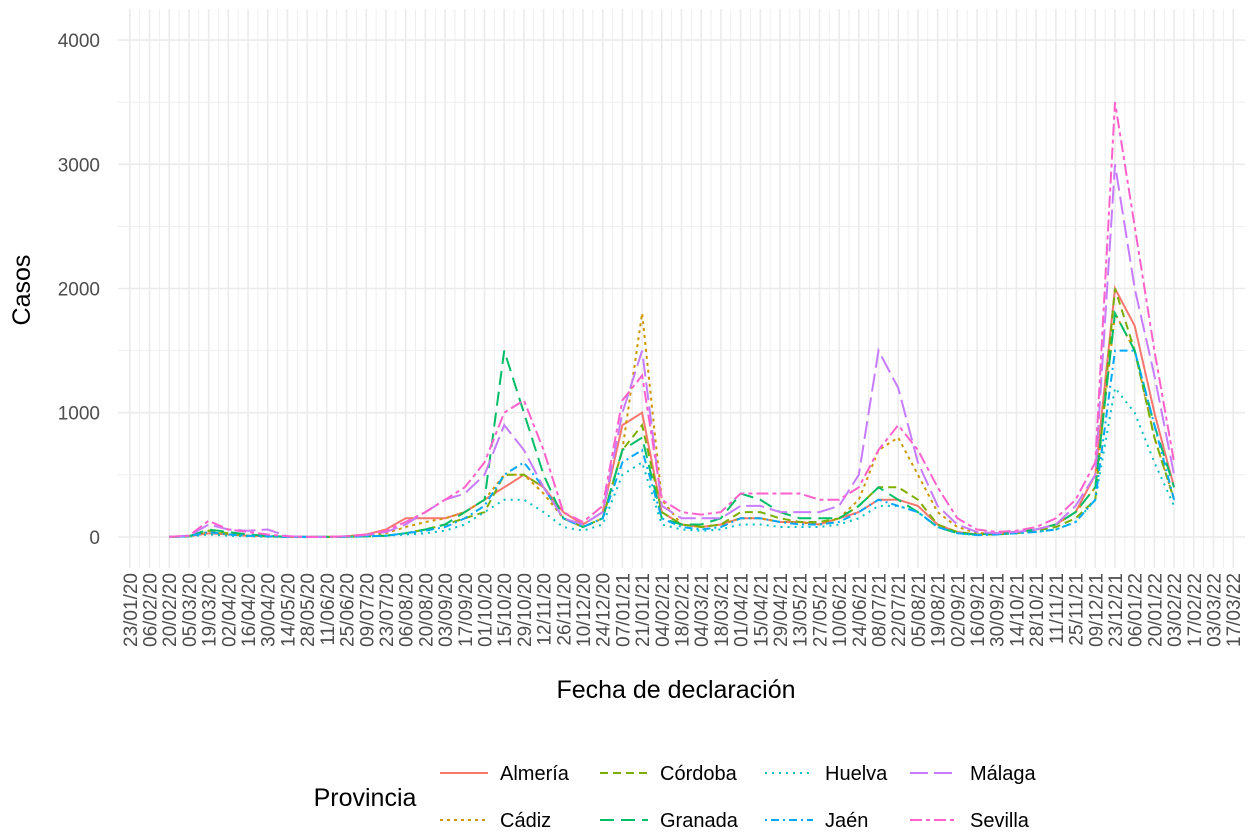 The image size is (1252, 835). Describe the element at coordinates (94, 538) in the screenshot. I see `y-tick-label: 0` at that location.